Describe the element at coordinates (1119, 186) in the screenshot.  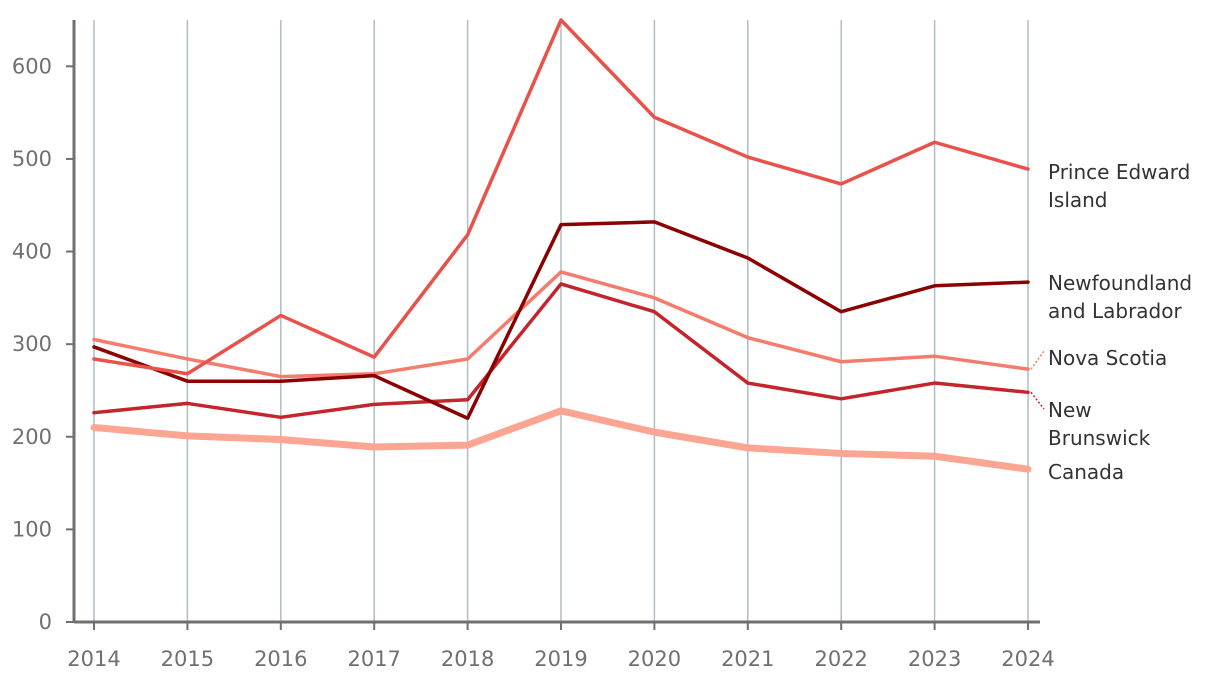
I see `series-label-prince-edward-island: Prince Edward Island` at that location.